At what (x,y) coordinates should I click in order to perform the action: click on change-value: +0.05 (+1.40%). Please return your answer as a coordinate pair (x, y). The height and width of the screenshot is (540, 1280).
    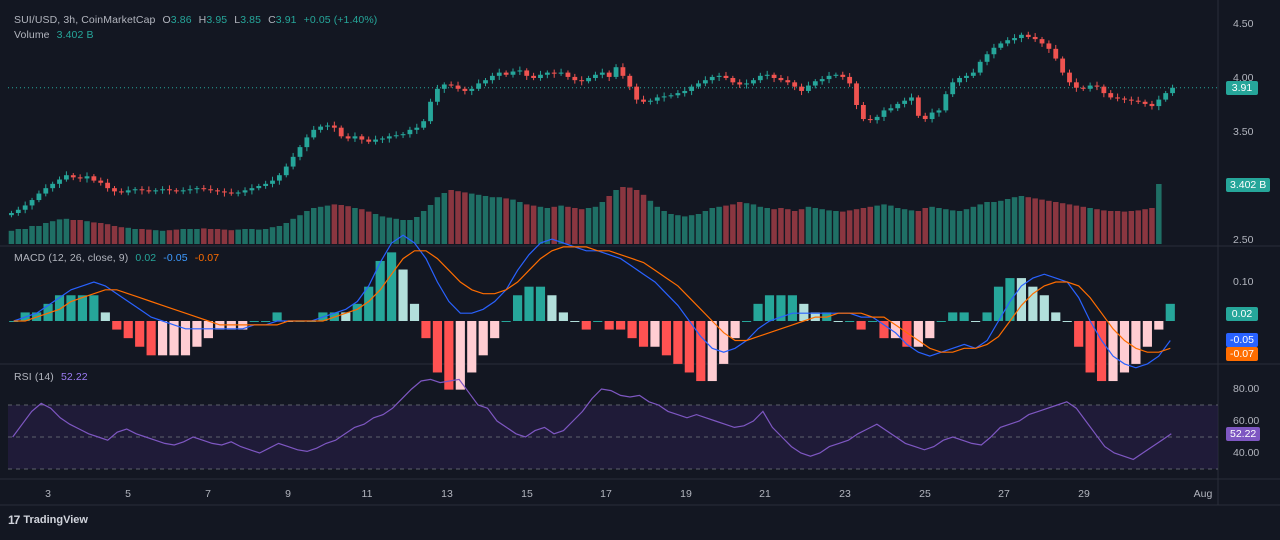
    Looking at the image, I should click on (340, 20).